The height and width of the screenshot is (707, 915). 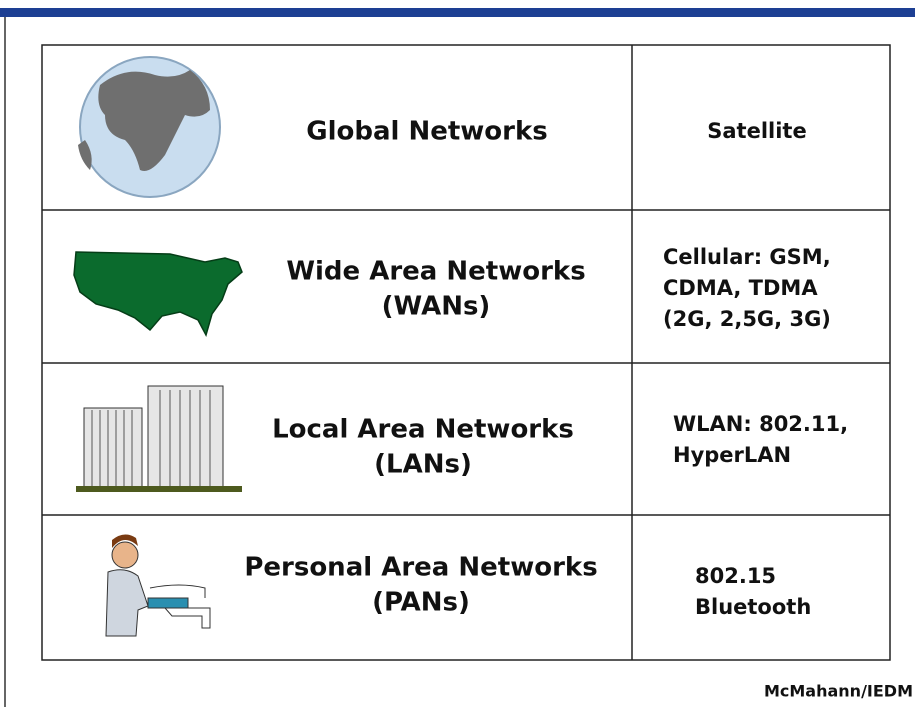 I want to click on network-name: (PANs), so click(x=421, y=603).